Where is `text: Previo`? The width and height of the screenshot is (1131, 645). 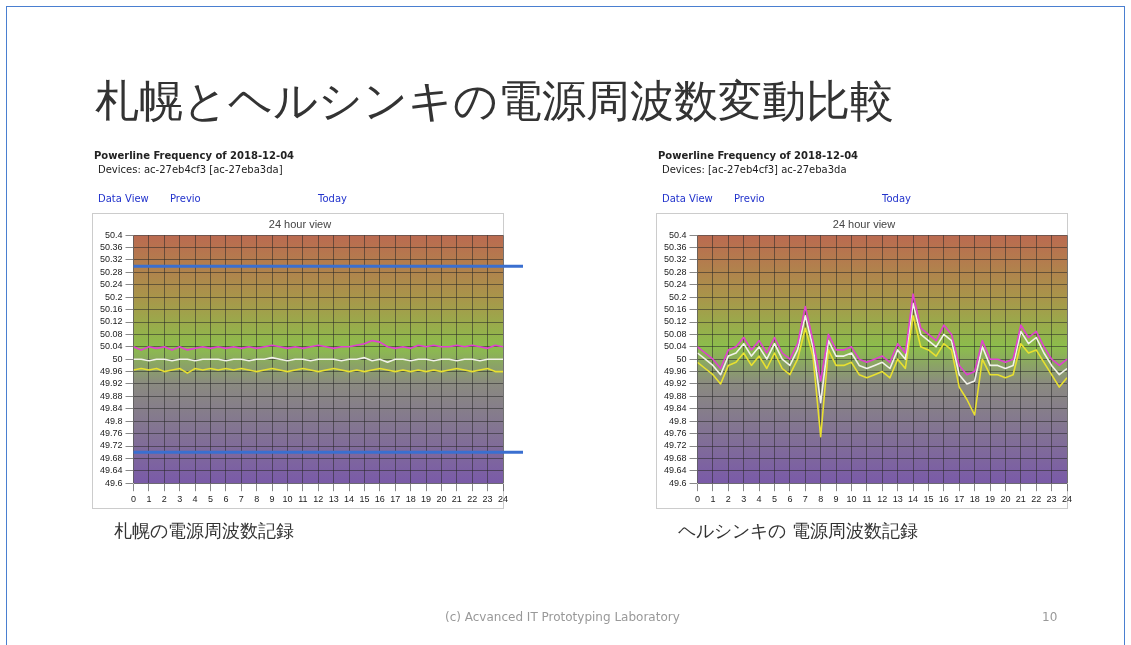 text: Previo is located at coordinates (749, 198).